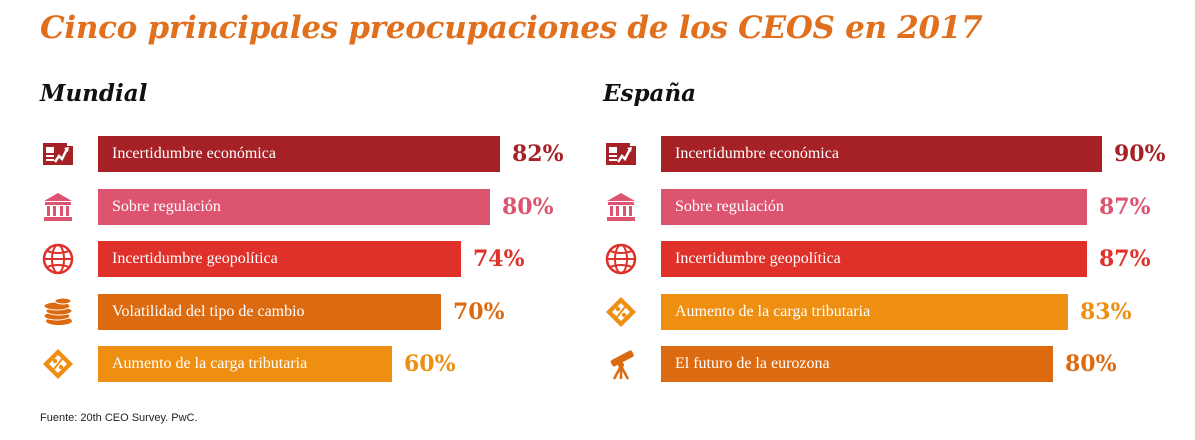  Describe the element at coordinates (650, 93) in the screenshot. I see `panel-title-espana: España` at that location.